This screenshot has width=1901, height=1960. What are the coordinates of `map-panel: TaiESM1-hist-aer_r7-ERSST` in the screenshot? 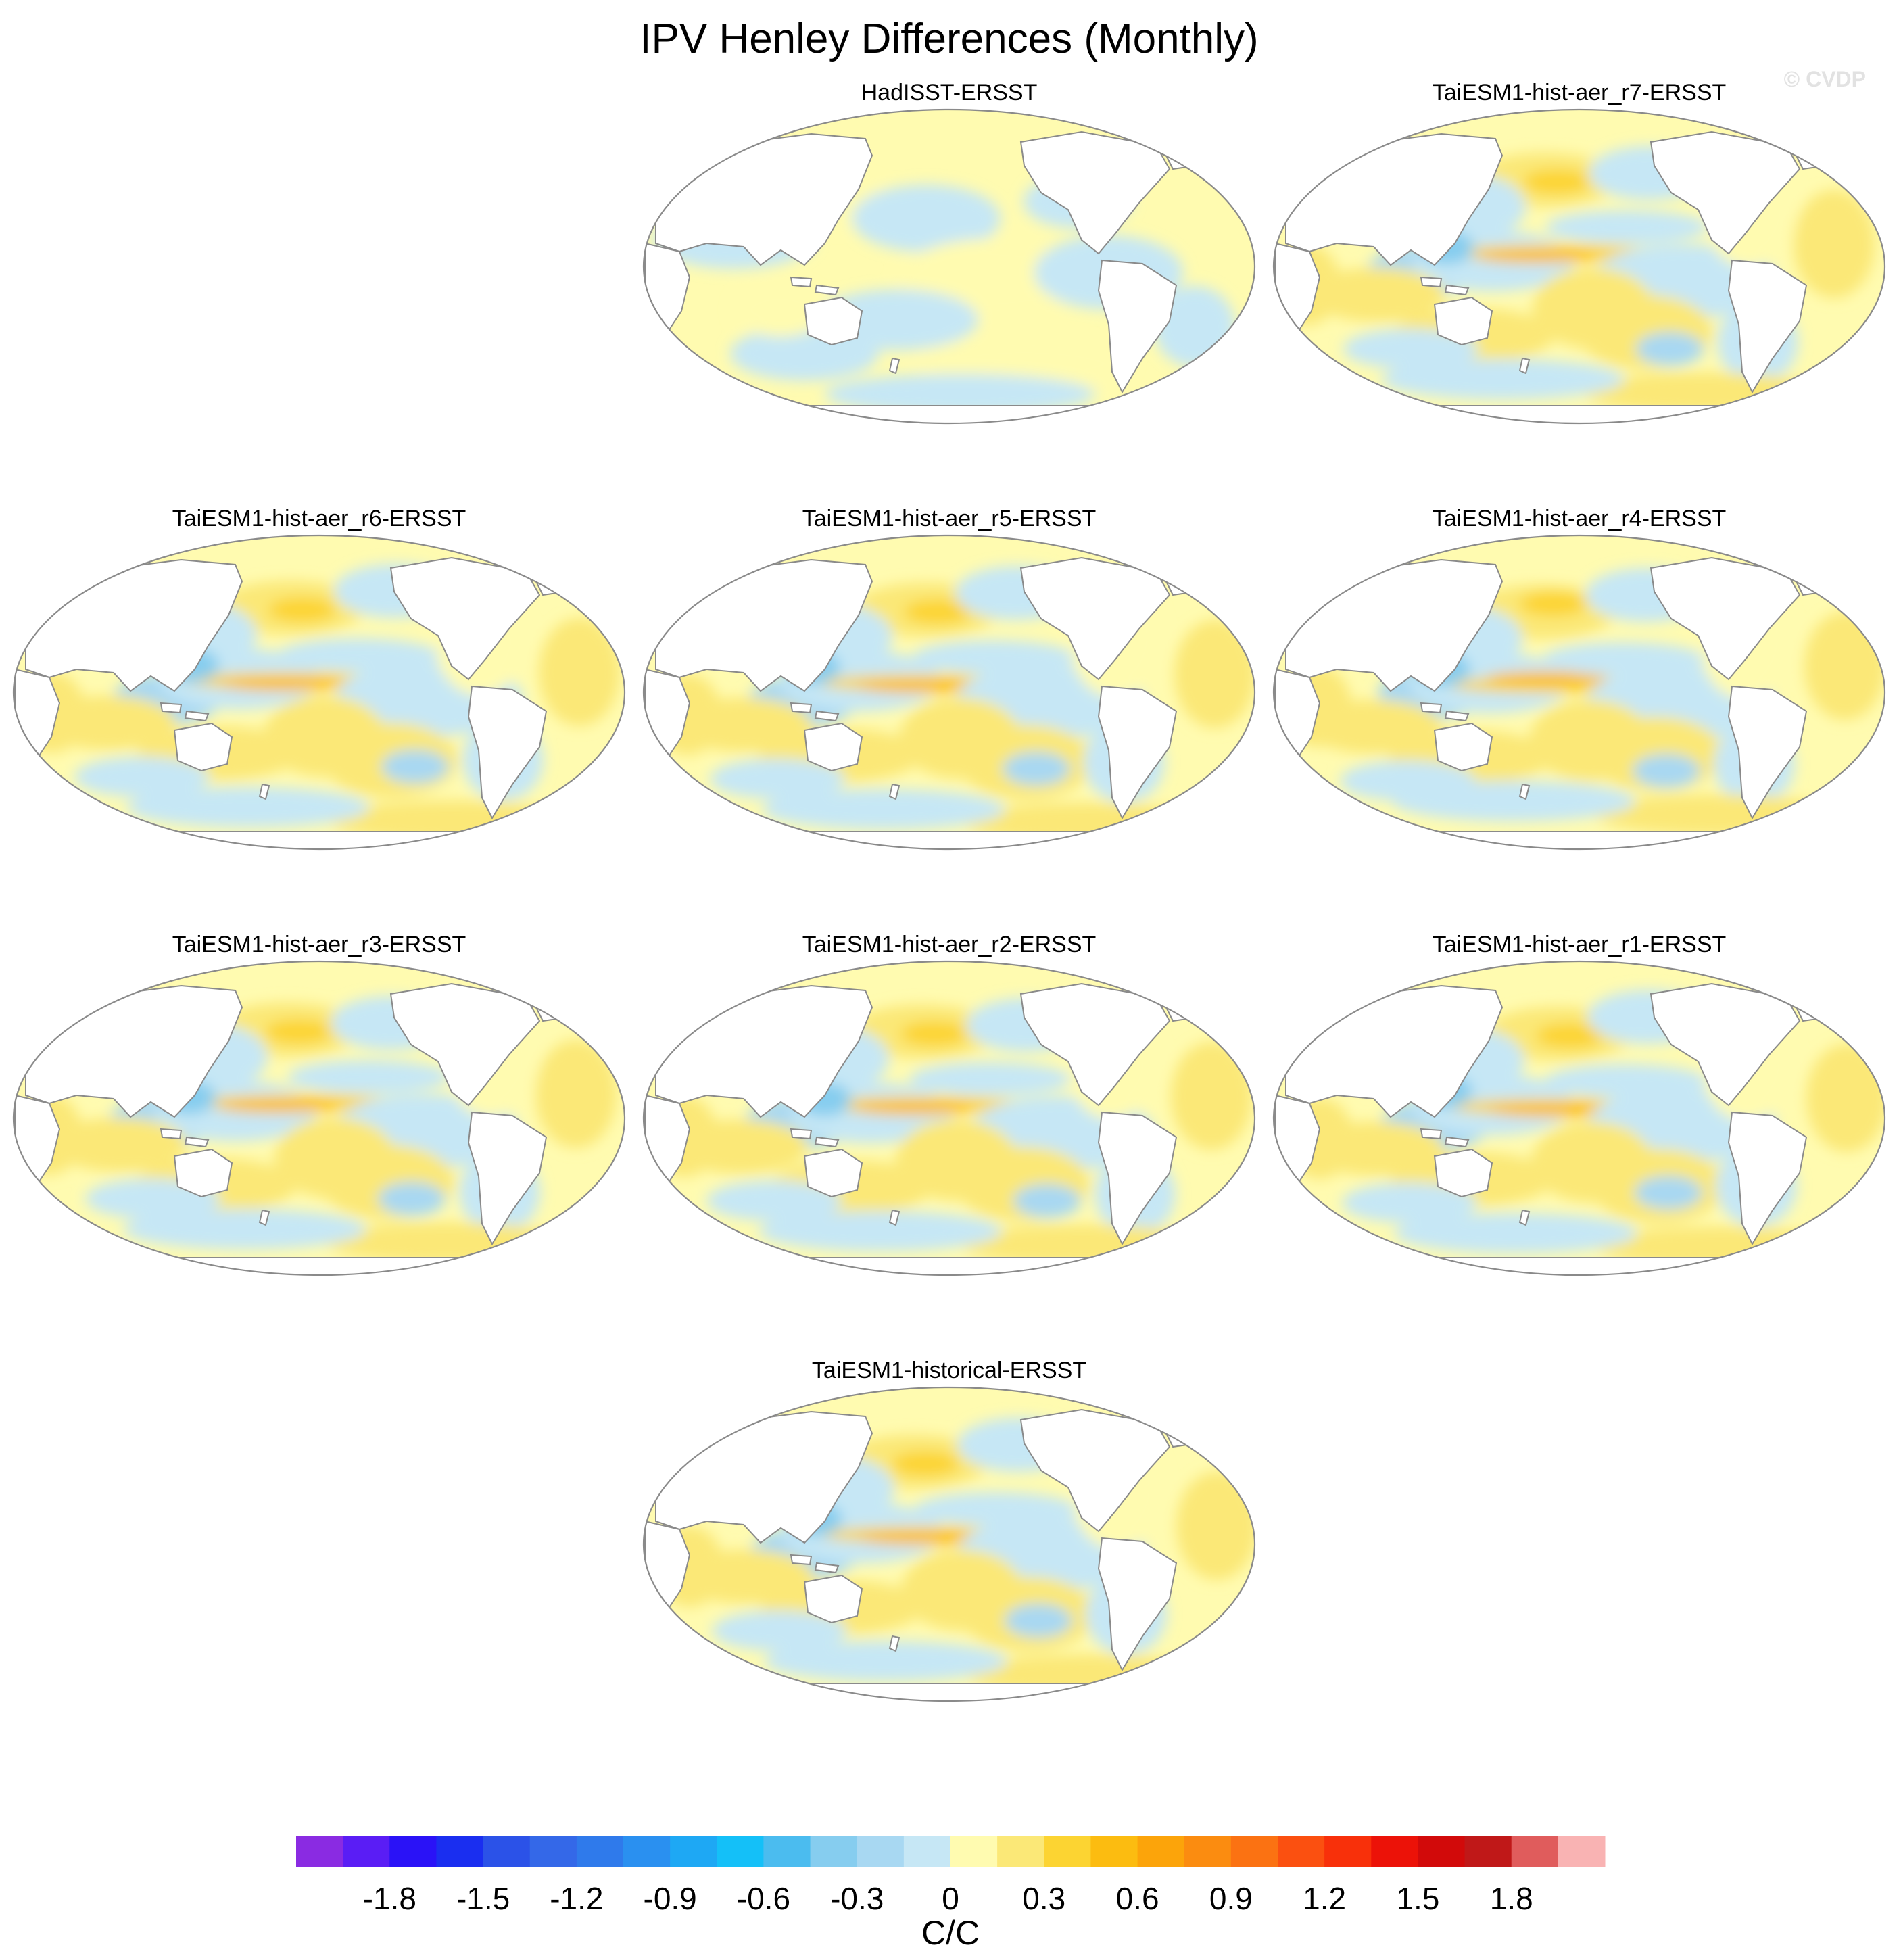 It's located at (1579, 252).